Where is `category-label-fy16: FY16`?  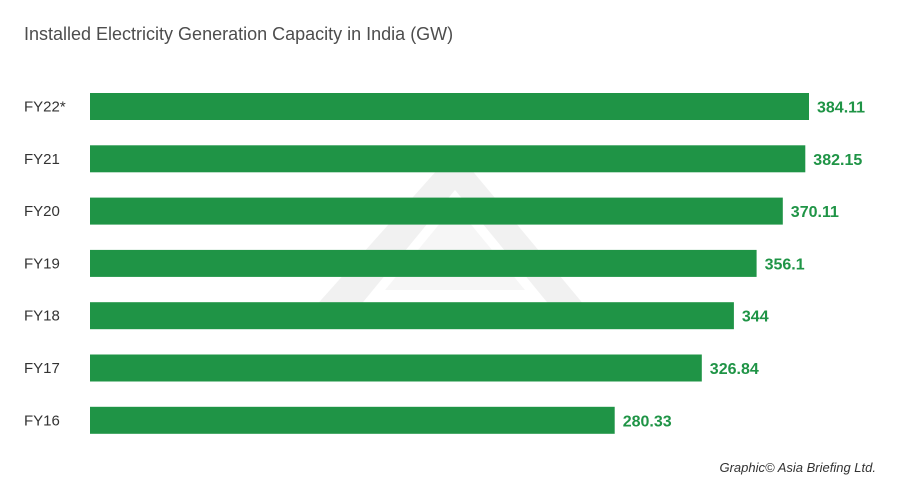 category-label-fy16: FY16 is located at coordinates (42, 420).